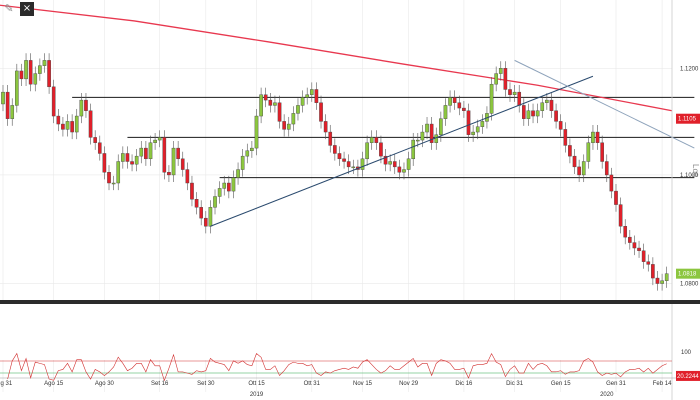 The height and width of the screenshot is (400, 700). Describe the element at coordinates (689, 176) in the screenshot. I see `y-tick-label: 1.1000` at that location.